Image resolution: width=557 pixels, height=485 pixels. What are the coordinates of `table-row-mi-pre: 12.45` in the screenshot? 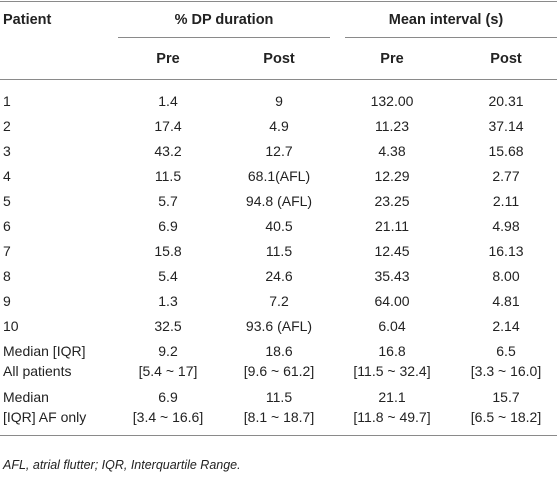 It's located at (392, 251).